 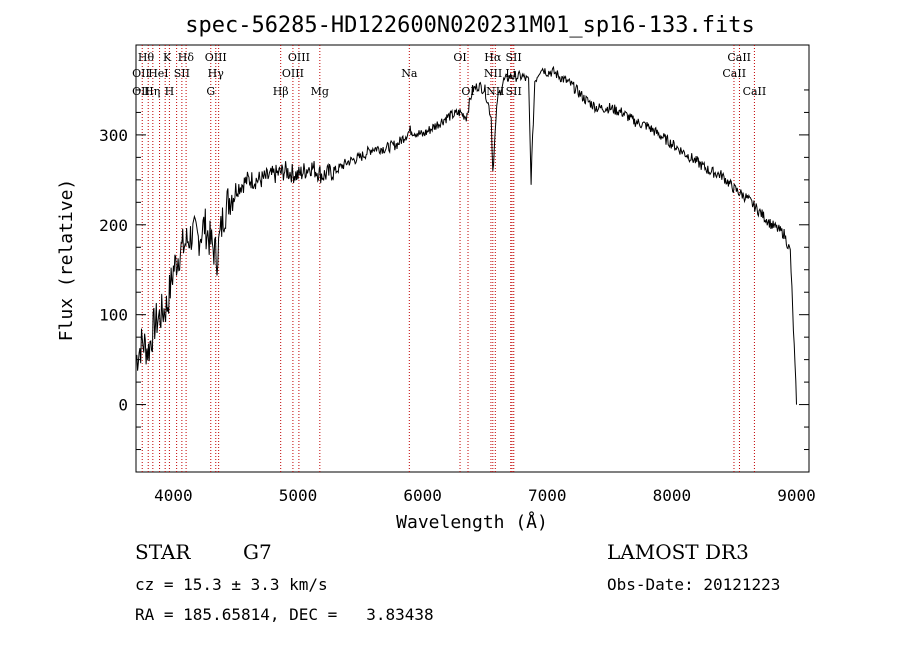 What do you see at coordinates (298, 495) in the screenshot?
I see `x-tick-label: 5000` at bounding box center [298, 495].